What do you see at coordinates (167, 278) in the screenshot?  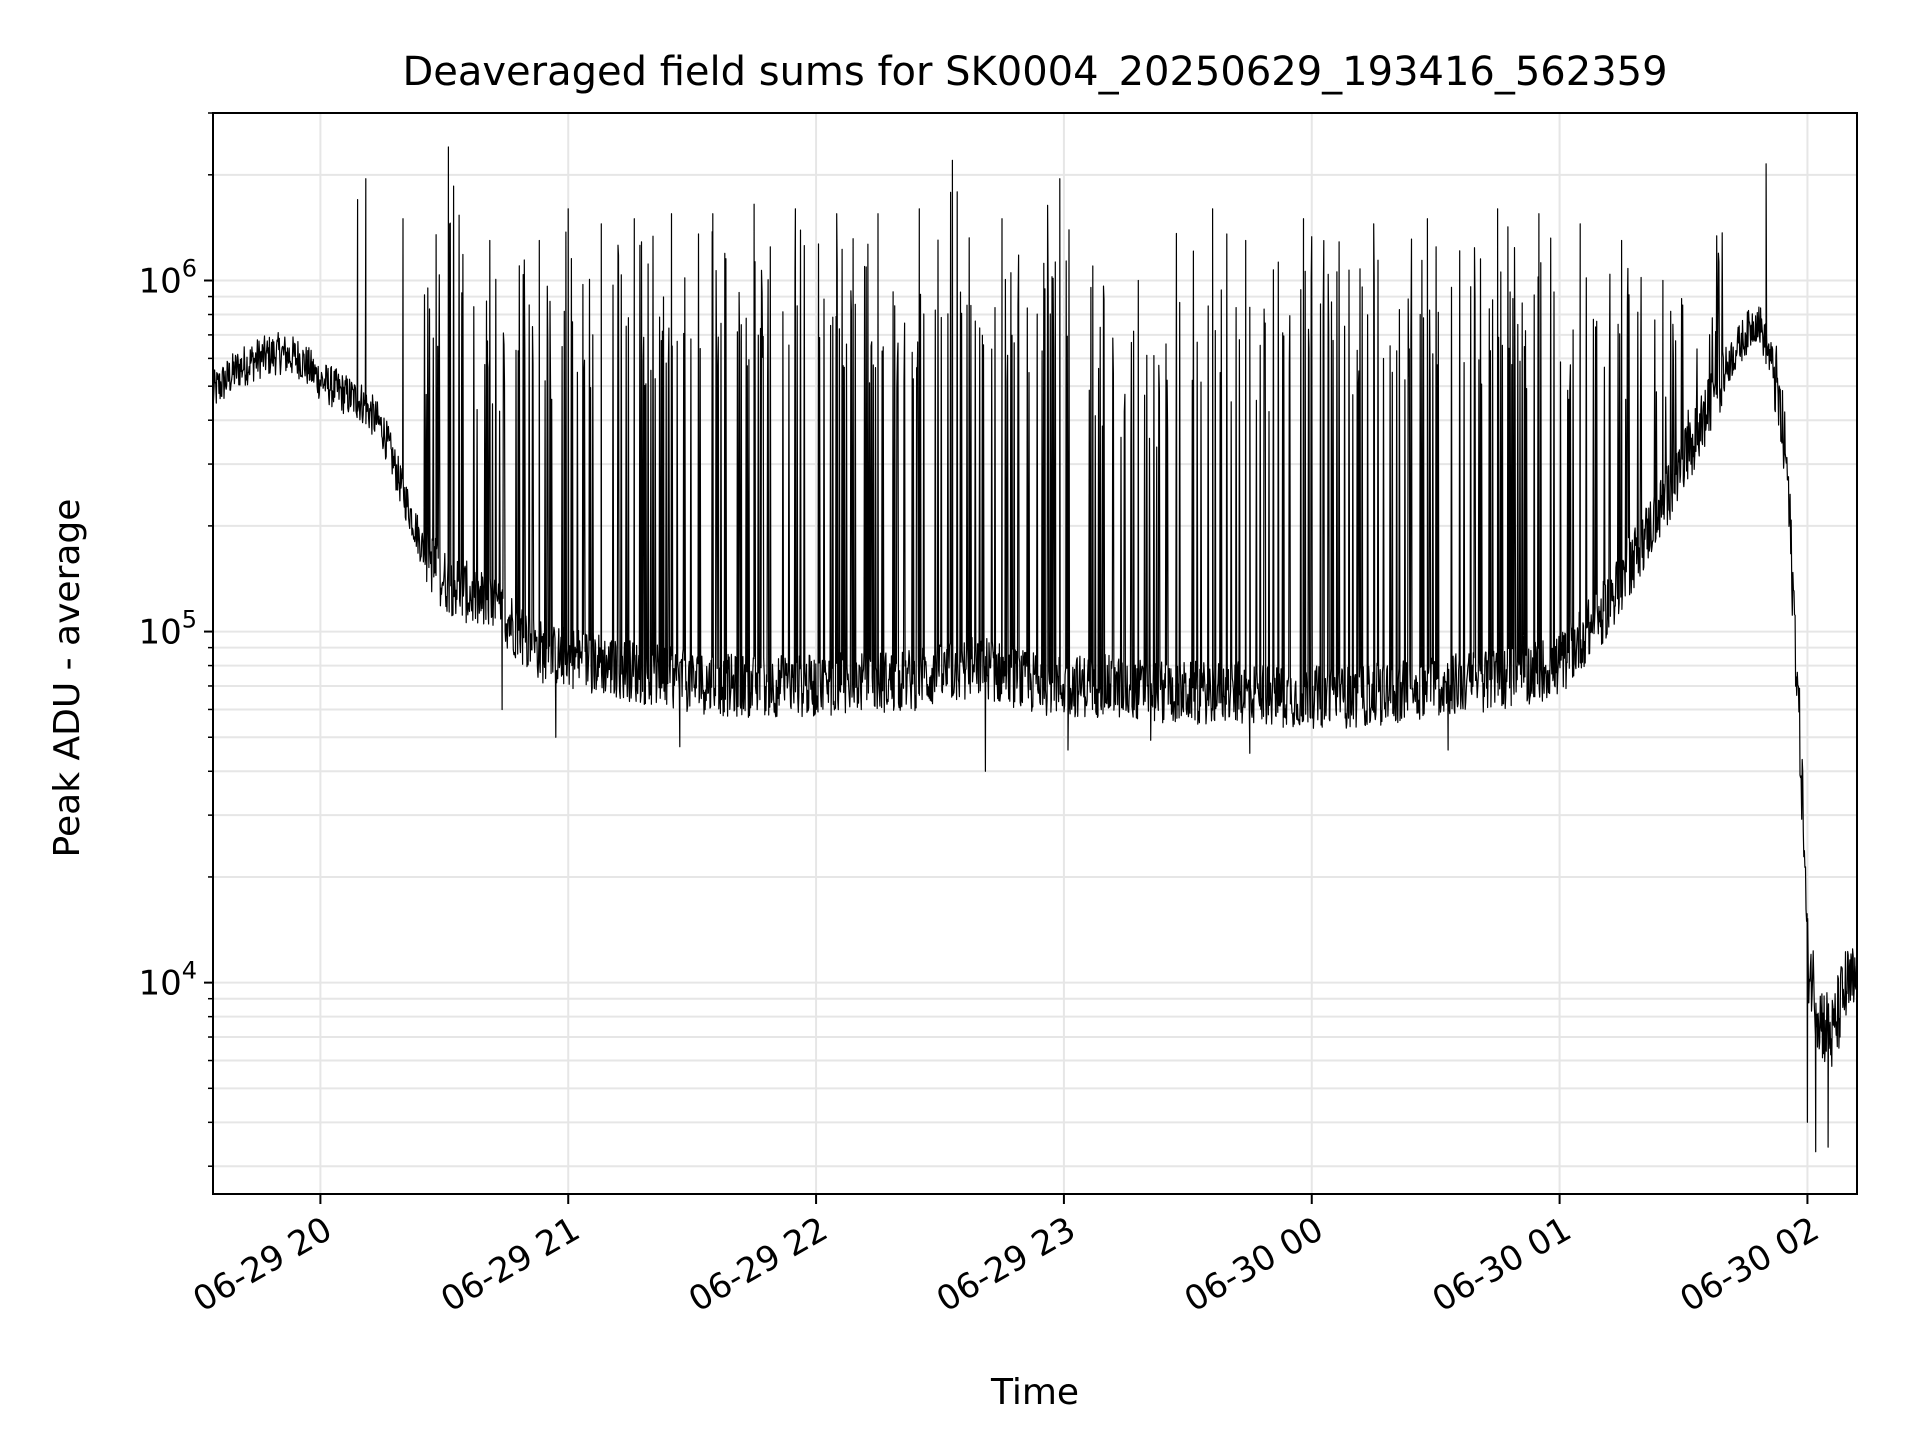 I see `y-tick-label: 10⁶` at bounding box center [167, 278].